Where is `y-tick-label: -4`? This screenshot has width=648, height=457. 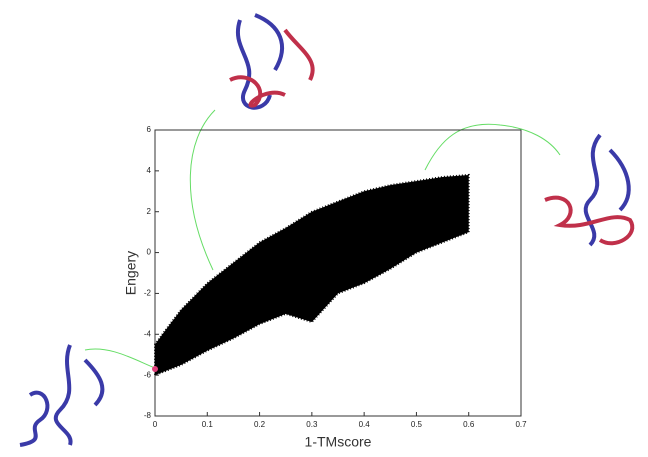
y-tick-label: -4 is located at coordinates (148, 333).